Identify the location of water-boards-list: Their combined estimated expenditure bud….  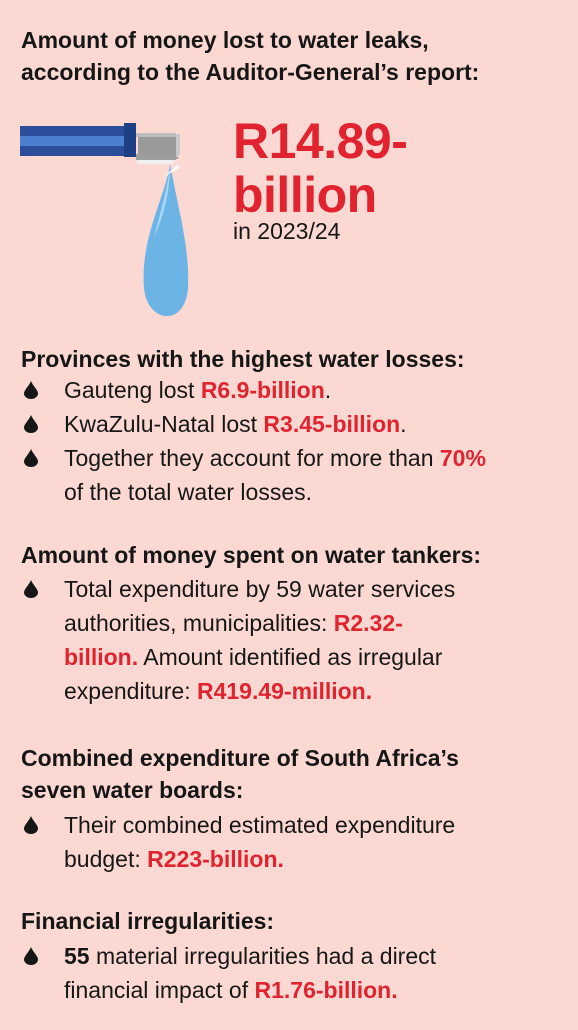
(289, 842).